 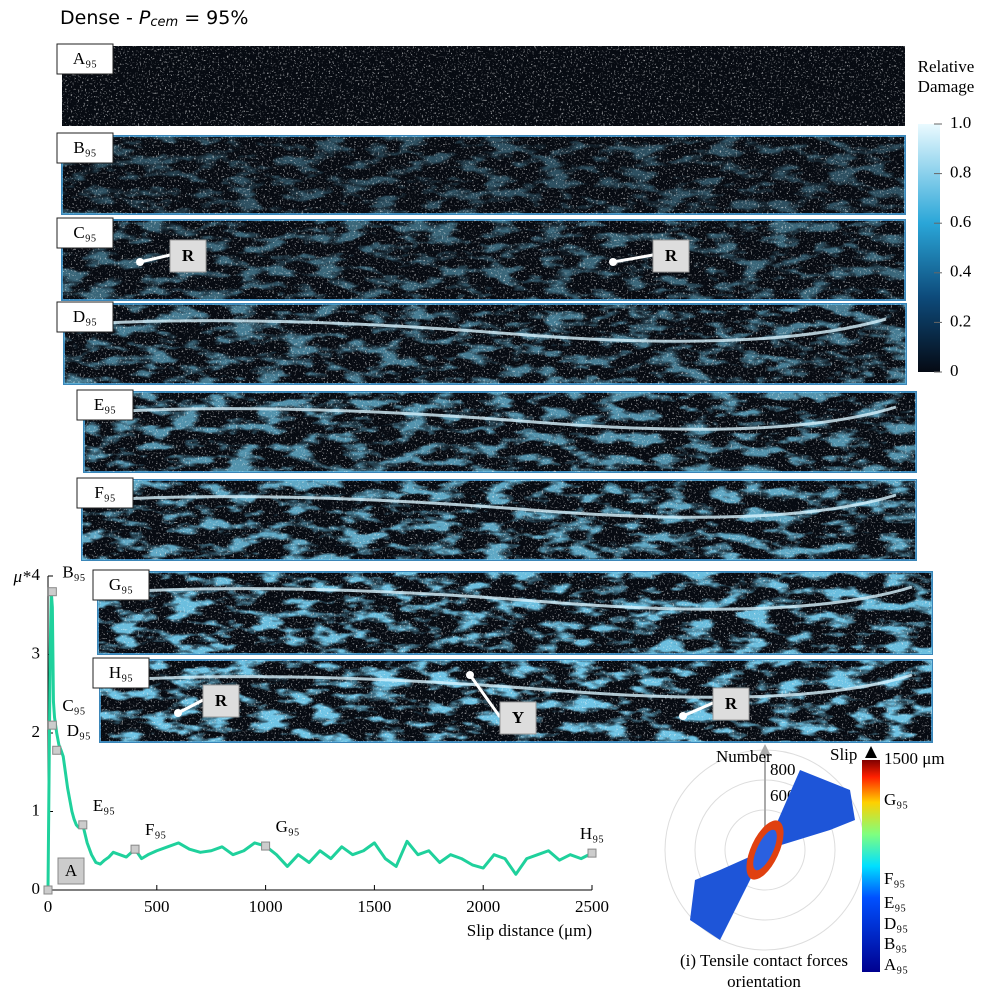 What do you see at coordinates (266, 906) in the screenshot?
I see `x-tick-label: 1000` at bounding box center [266, 906].